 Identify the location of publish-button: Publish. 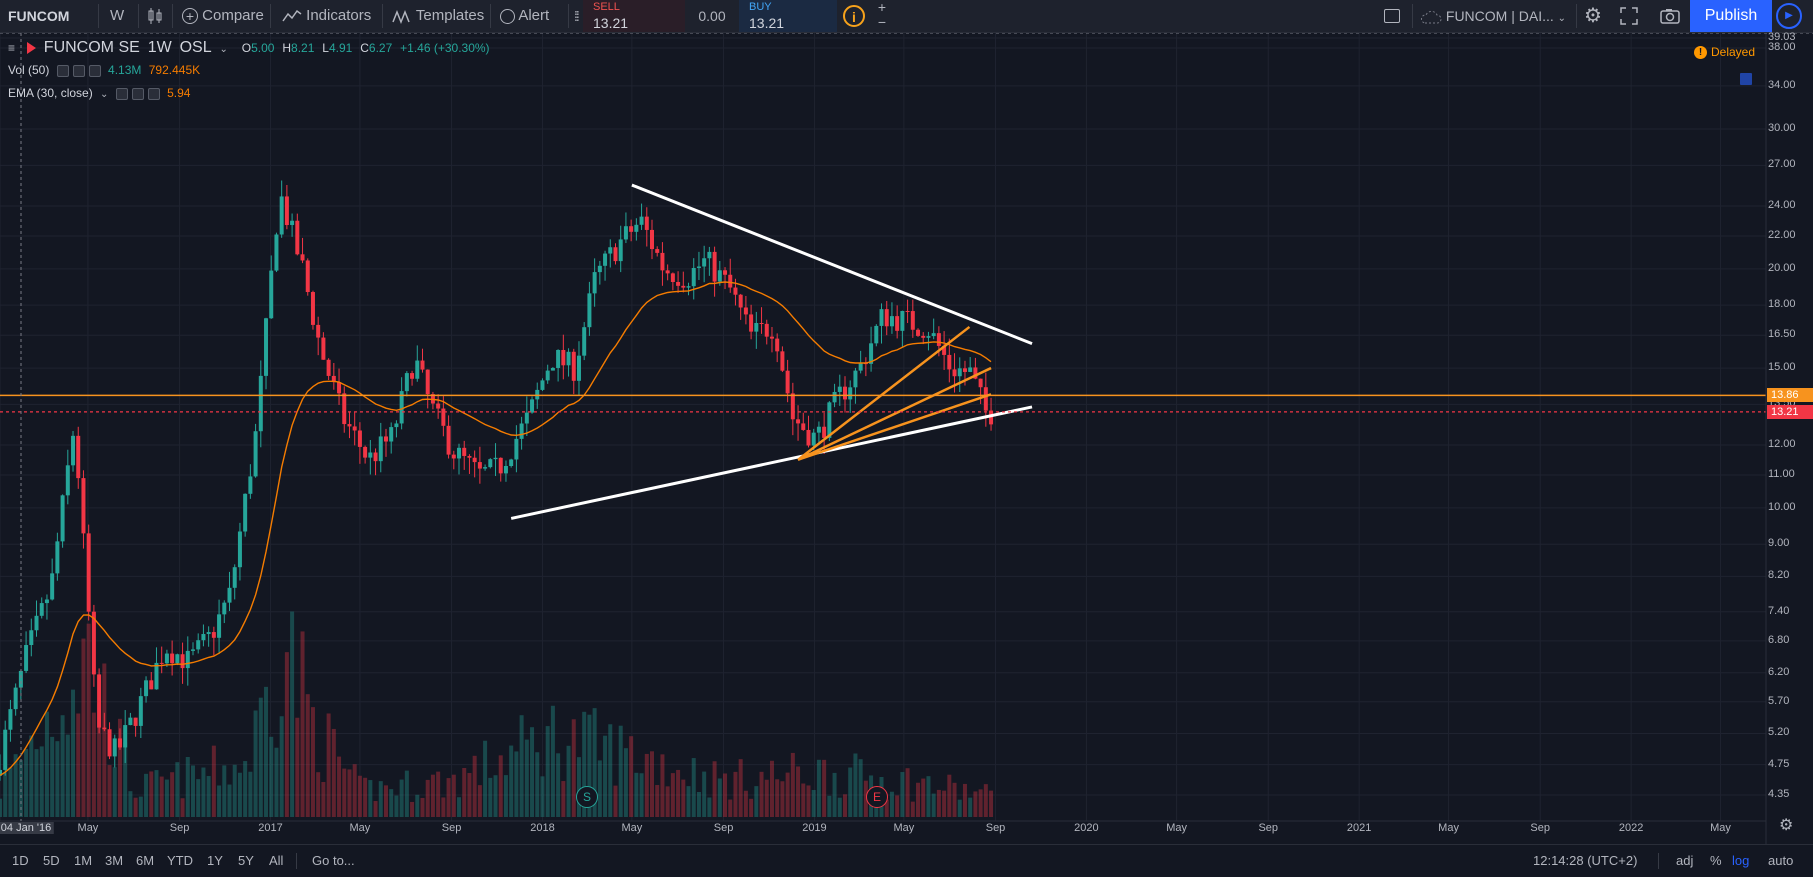
(1731, 16).